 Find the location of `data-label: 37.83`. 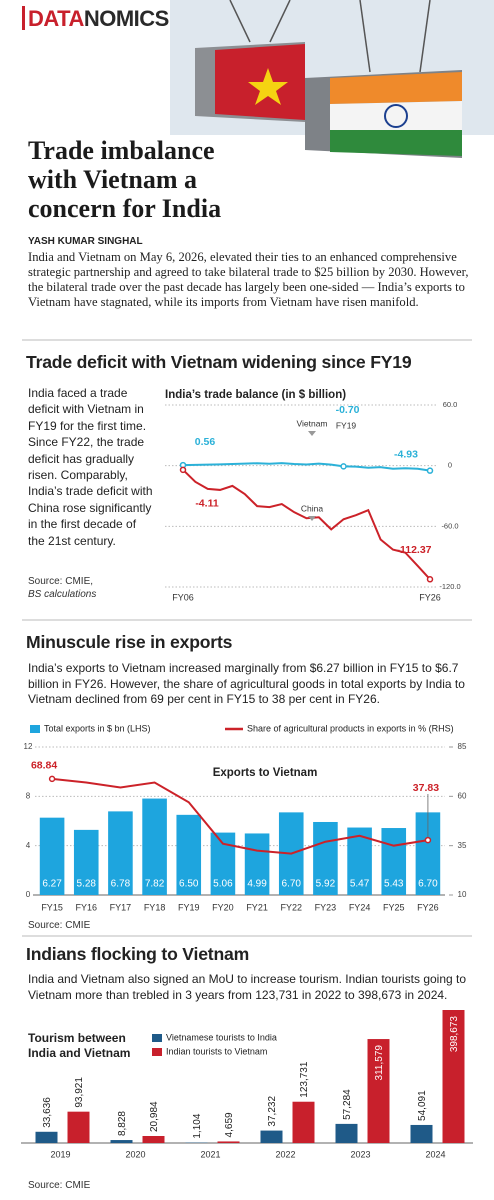

data-label: 37.83 is located at coordinates (426, 788).